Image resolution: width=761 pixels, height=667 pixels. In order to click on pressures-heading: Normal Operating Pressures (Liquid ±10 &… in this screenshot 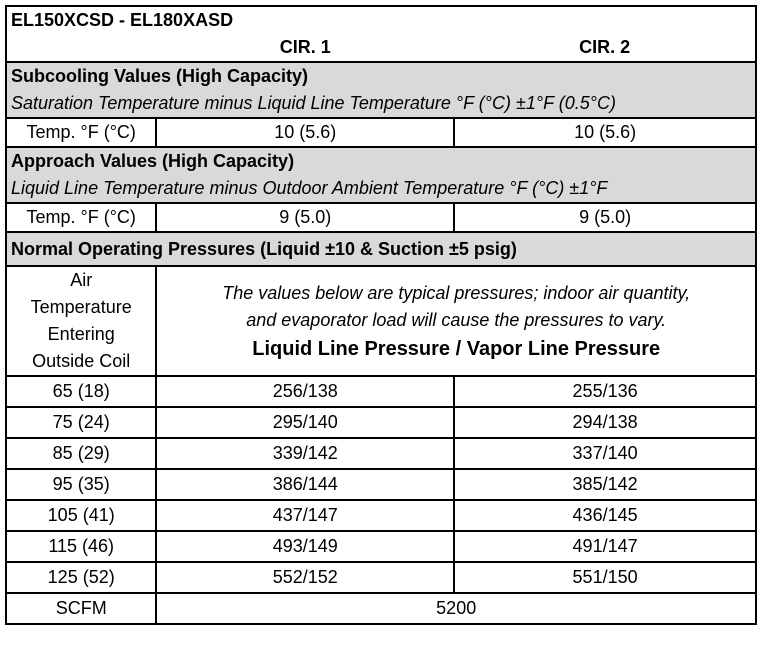, I will do `click(381, 248)`.